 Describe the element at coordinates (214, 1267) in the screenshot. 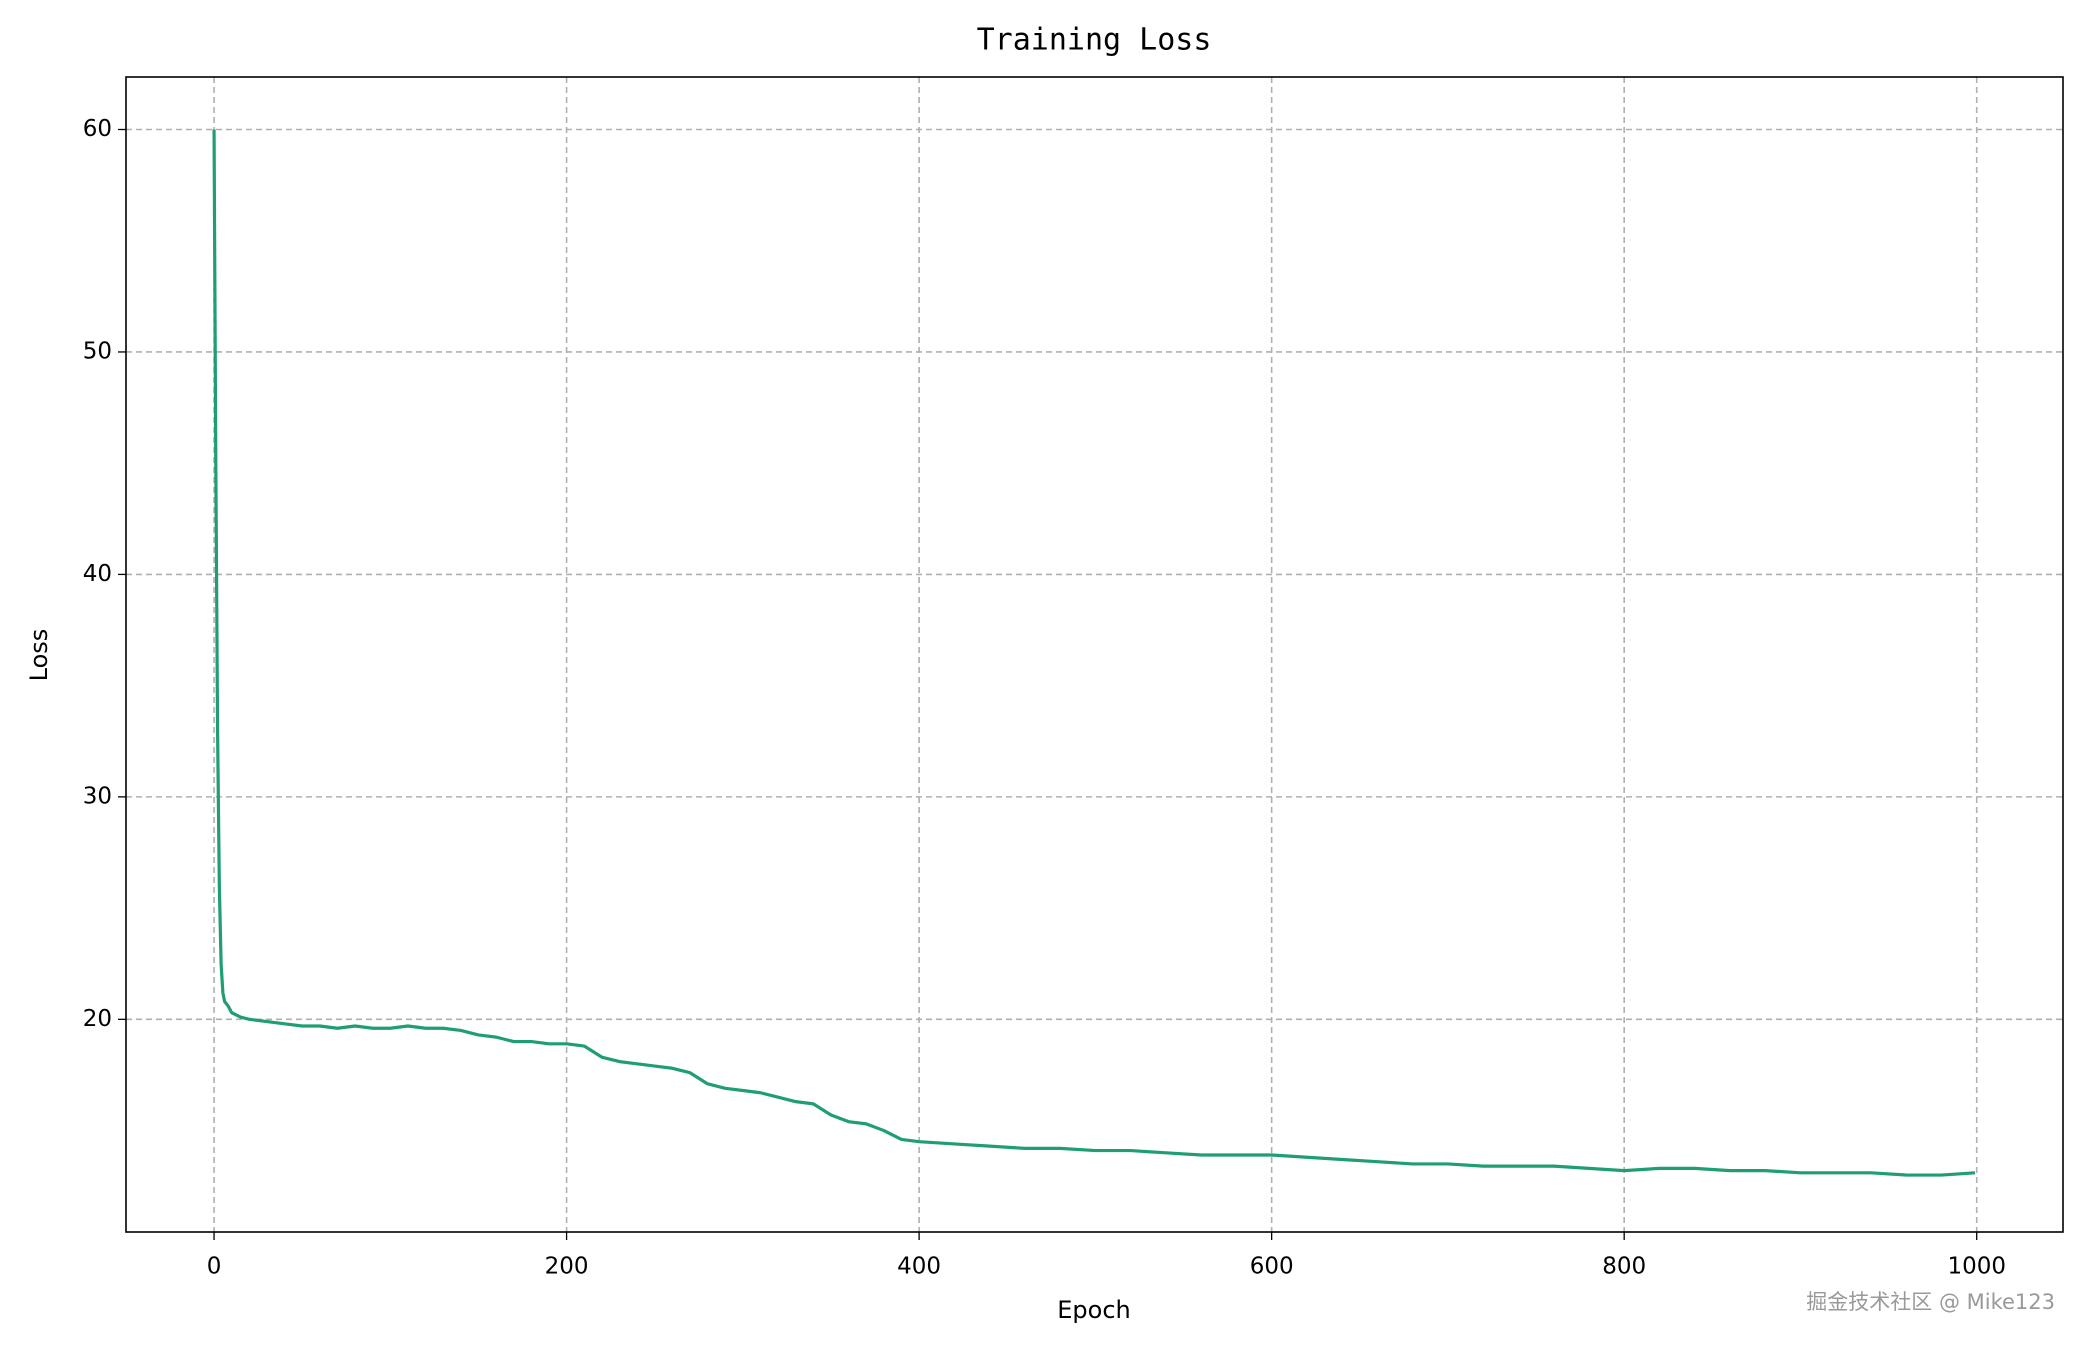

I see `x-tick-label: 0` at that location.